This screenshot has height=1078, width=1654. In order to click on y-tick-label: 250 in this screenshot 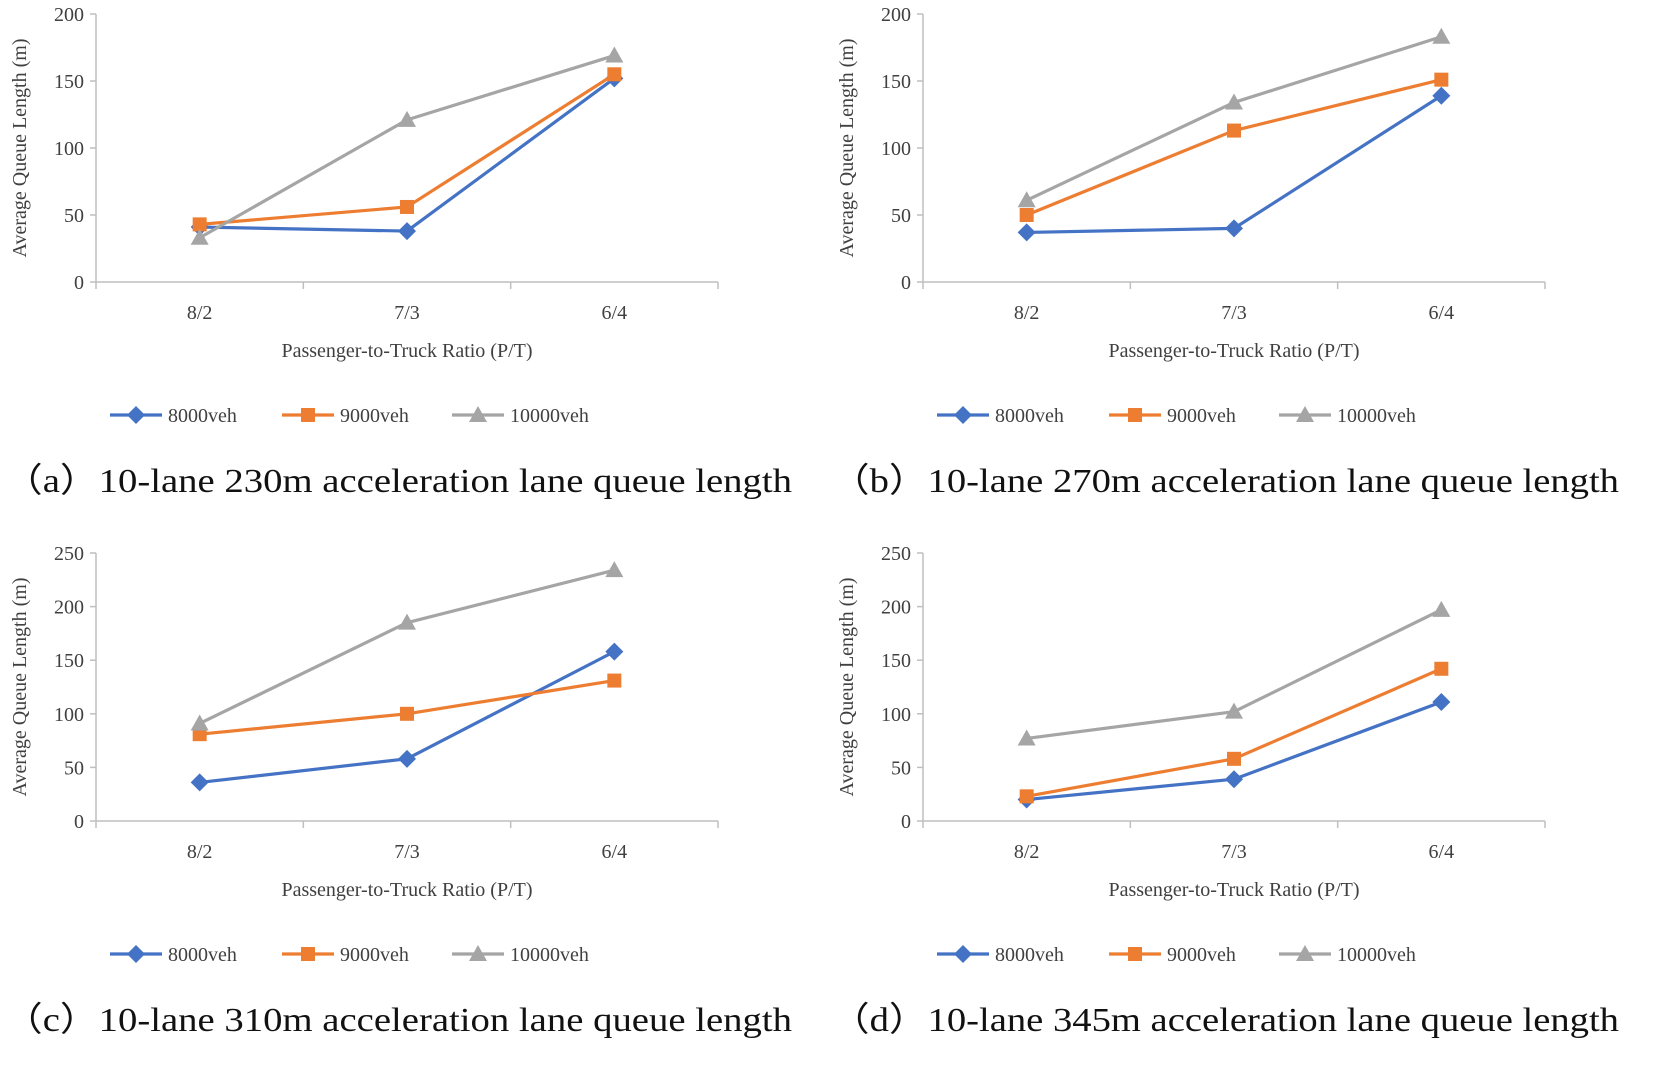, I will do `click(69, 554)`.